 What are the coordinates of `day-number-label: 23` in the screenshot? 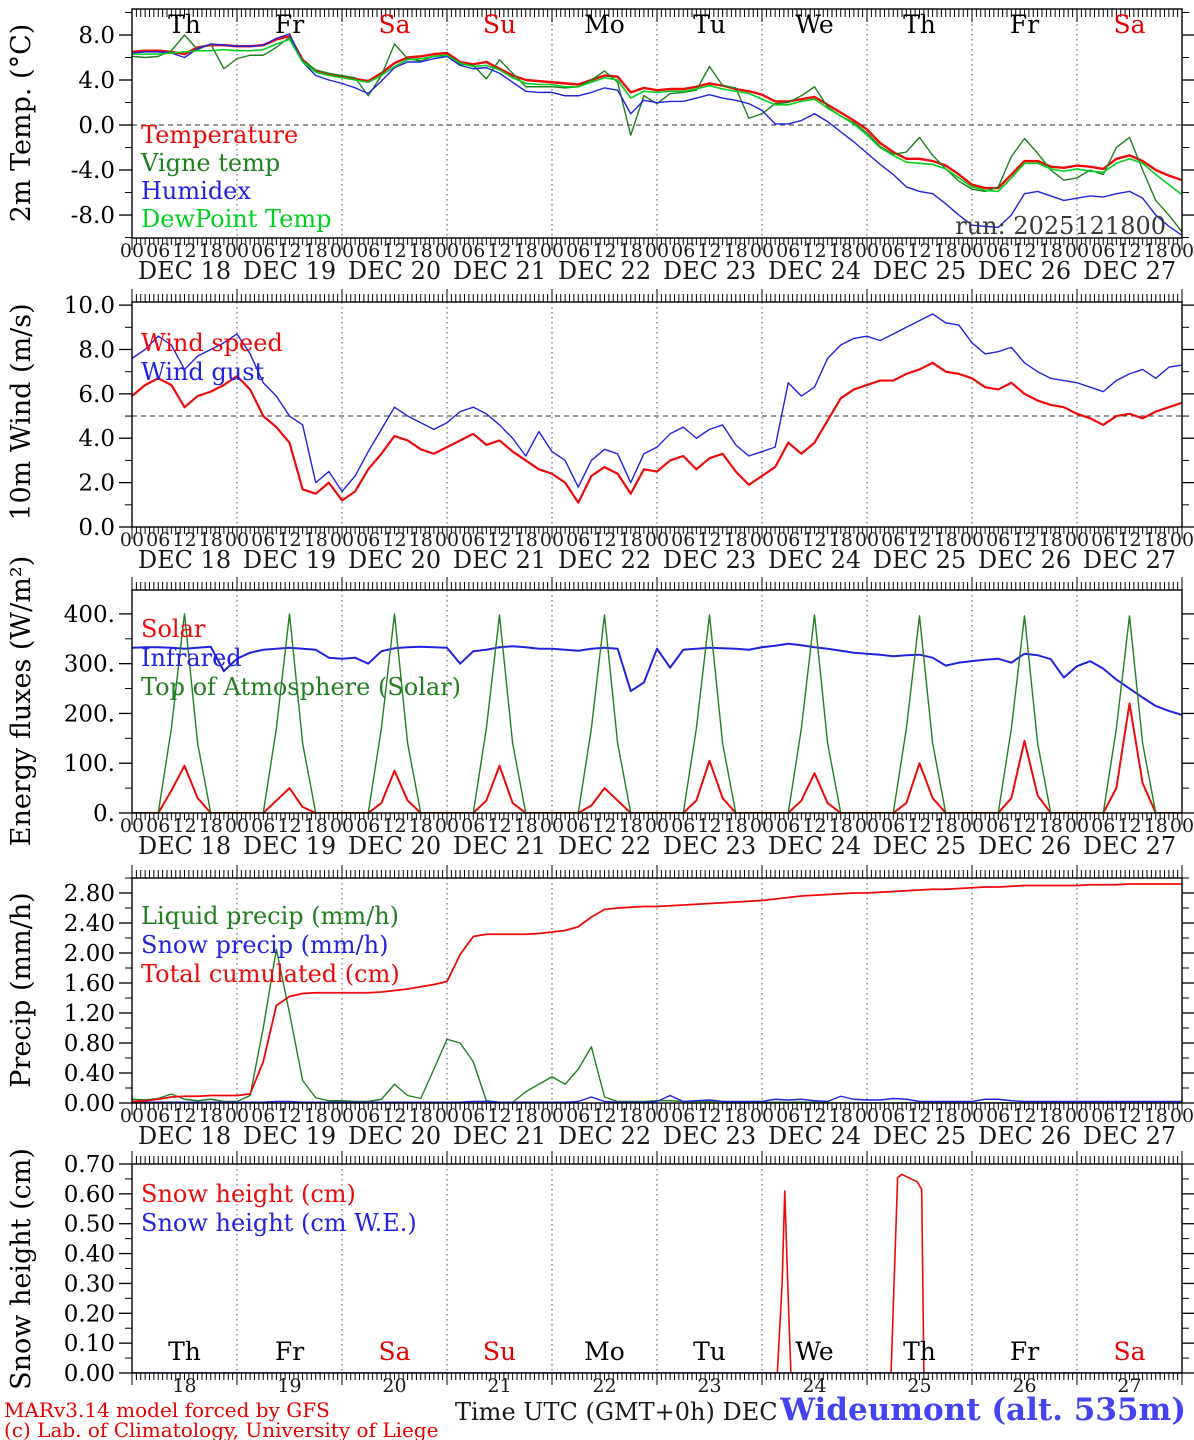 It's located at (709, 1386).